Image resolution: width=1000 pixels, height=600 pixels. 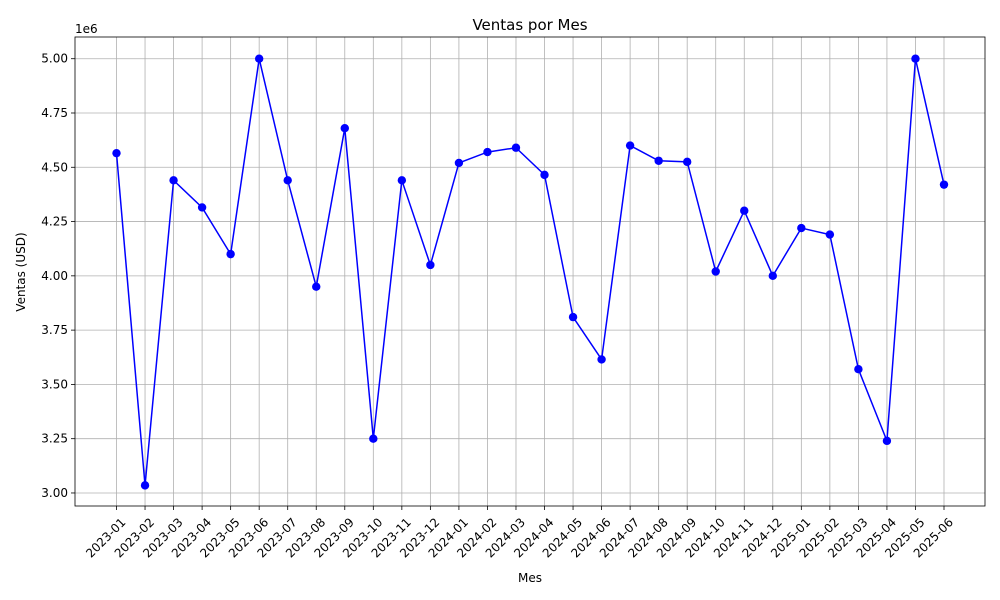 I want to click on y-tick-label: 3.25, so click(x=54, y=439).